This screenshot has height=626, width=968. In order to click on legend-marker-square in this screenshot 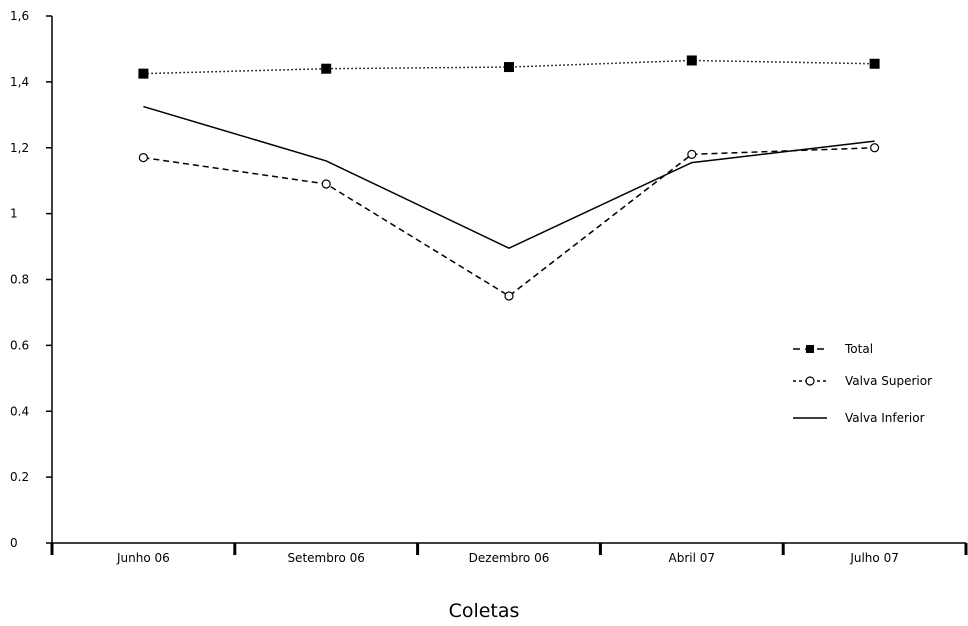, I will do `click(810, 349)`.